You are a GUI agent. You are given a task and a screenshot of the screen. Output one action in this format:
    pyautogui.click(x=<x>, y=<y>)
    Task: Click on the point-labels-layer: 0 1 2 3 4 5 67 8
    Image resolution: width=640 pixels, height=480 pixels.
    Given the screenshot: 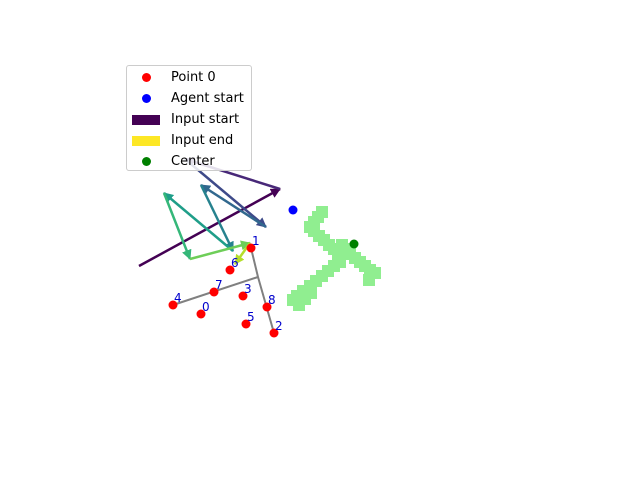 What is the action you would take?
    pyautogui.click(x=228, y=283)
    